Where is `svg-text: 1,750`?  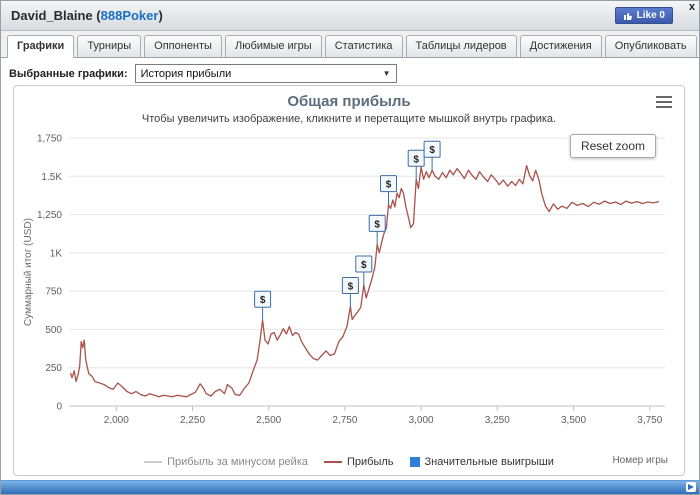 svg-text: 1,750 is located at coordinates (49, 139).